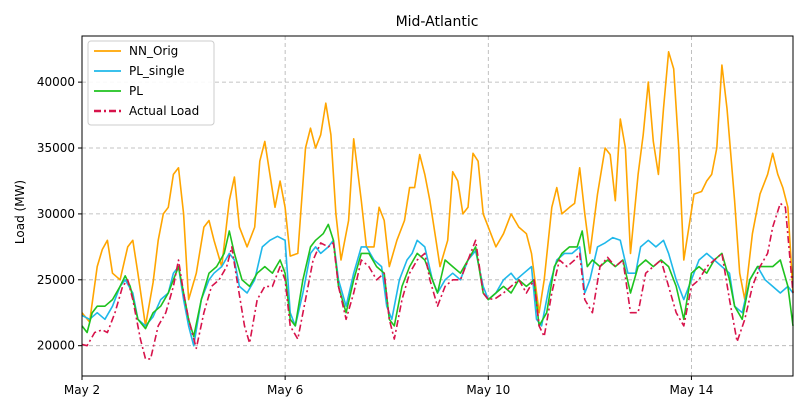 This screenshot has height=406, width=800. I want to click on legend: NN_Orig PL_single PL Actual Load, so click(151, 83).